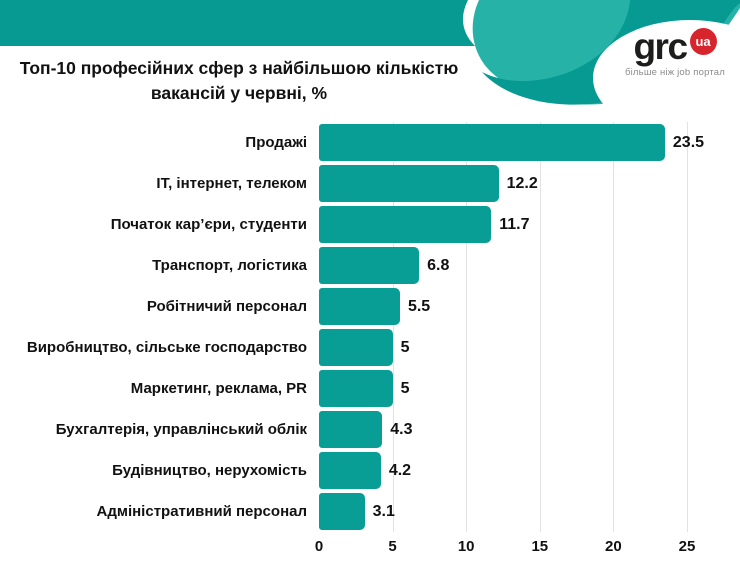  Describe the element at coordinates (527, 548) in the screenshot. I see `x-axis: 0 5 10 15 20 25` at that location.